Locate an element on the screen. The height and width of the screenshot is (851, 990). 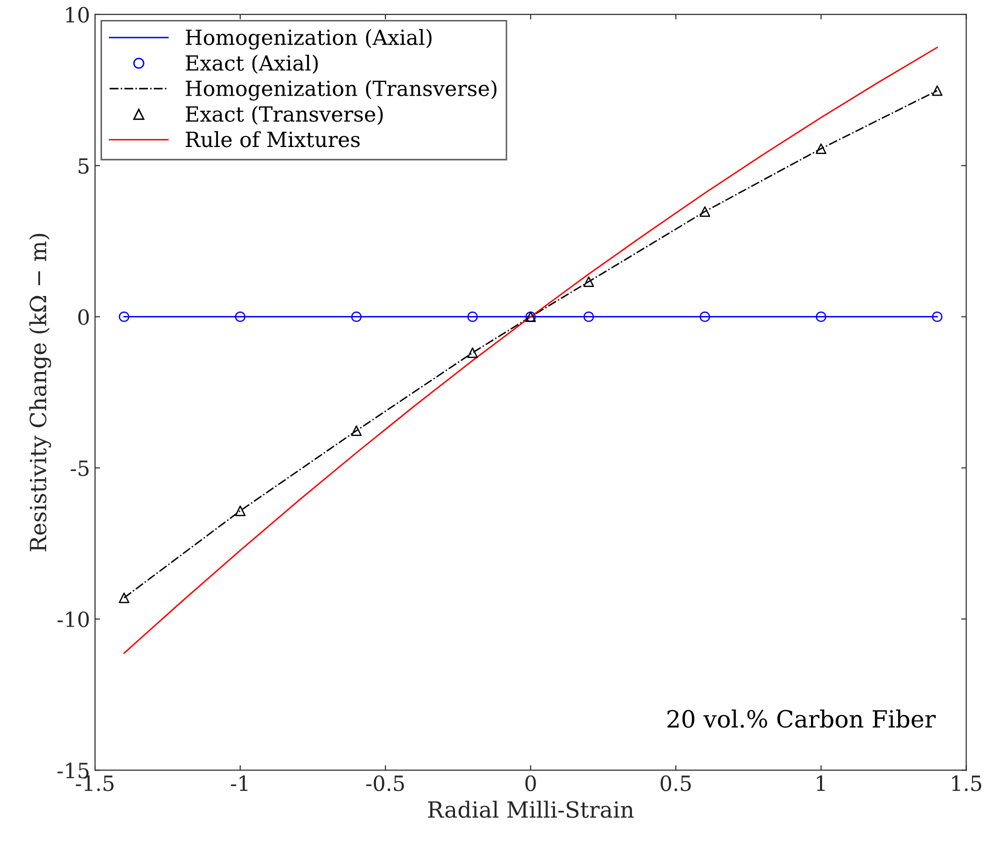
y-axis-title: Resistivity Change (kΩ − m) is located at coordinates (40, 393).